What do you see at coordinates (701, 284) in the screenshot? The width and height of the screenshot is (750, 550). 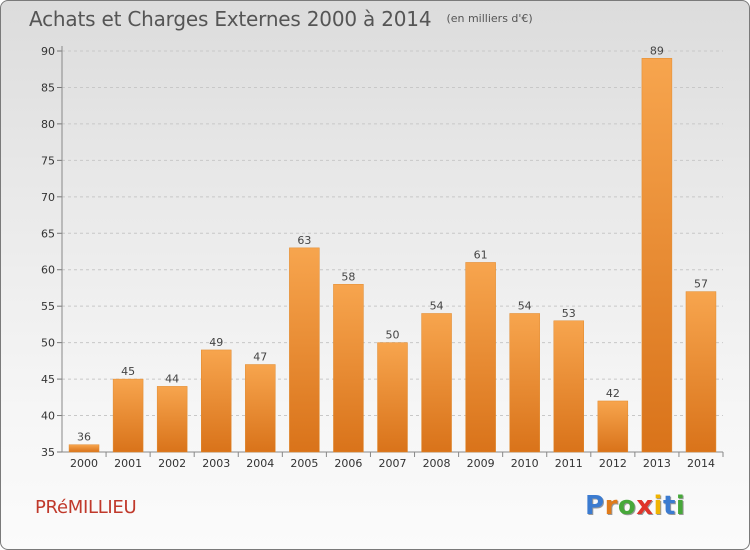 I see `bar-value-label: 57` at bounding box center [701, 284].